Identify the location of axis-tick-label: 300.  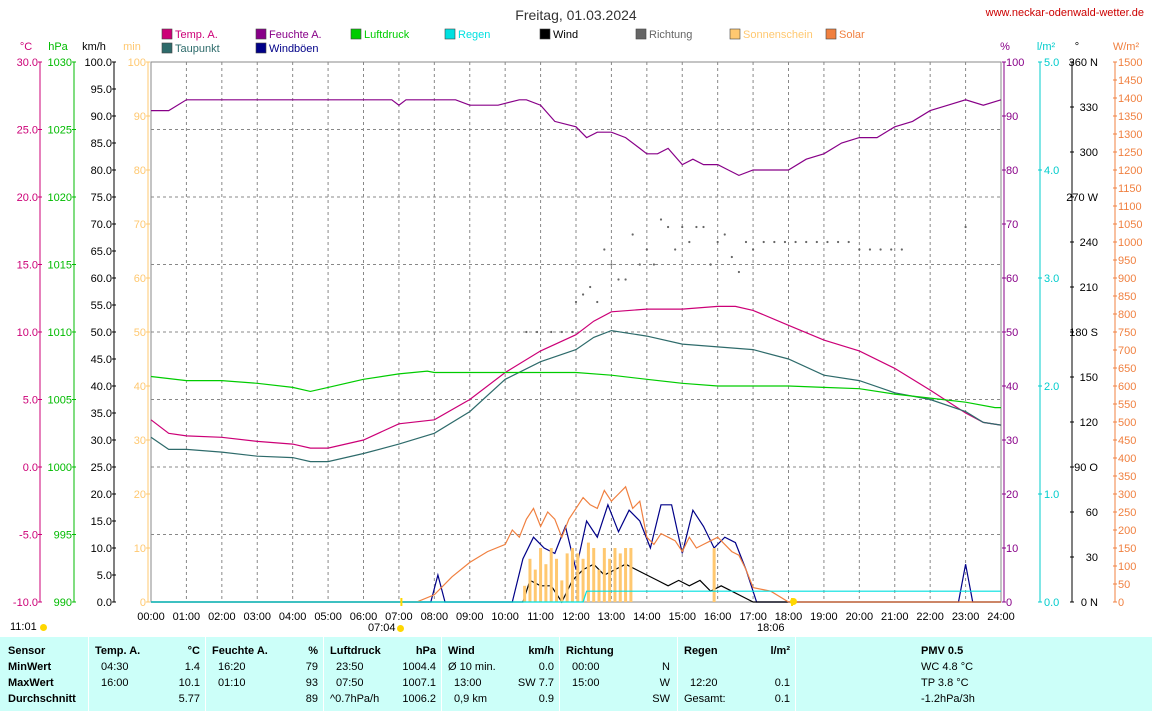
(1127, 495).